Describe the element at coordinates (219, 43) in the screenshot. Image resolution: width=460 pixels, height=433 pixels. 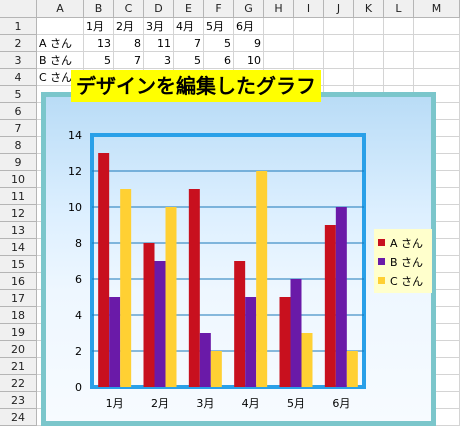
I see `cell-f2: 5` at that location.